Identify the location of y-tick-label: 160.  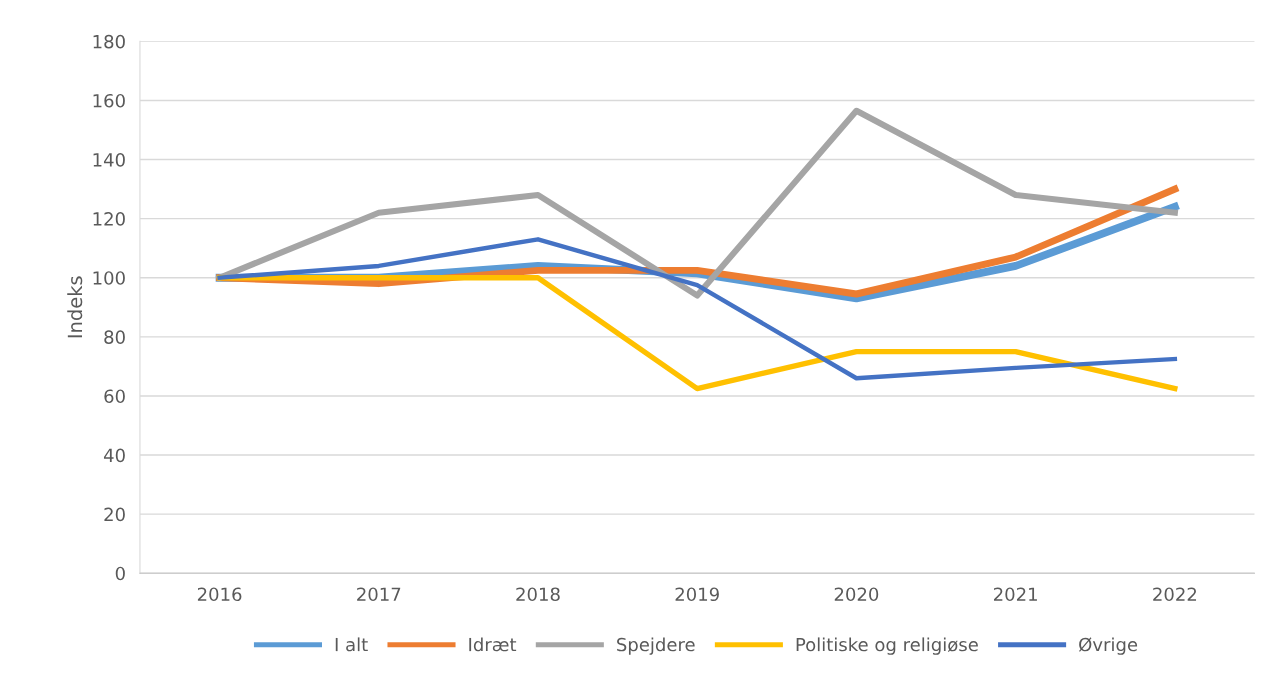
(109, 100).